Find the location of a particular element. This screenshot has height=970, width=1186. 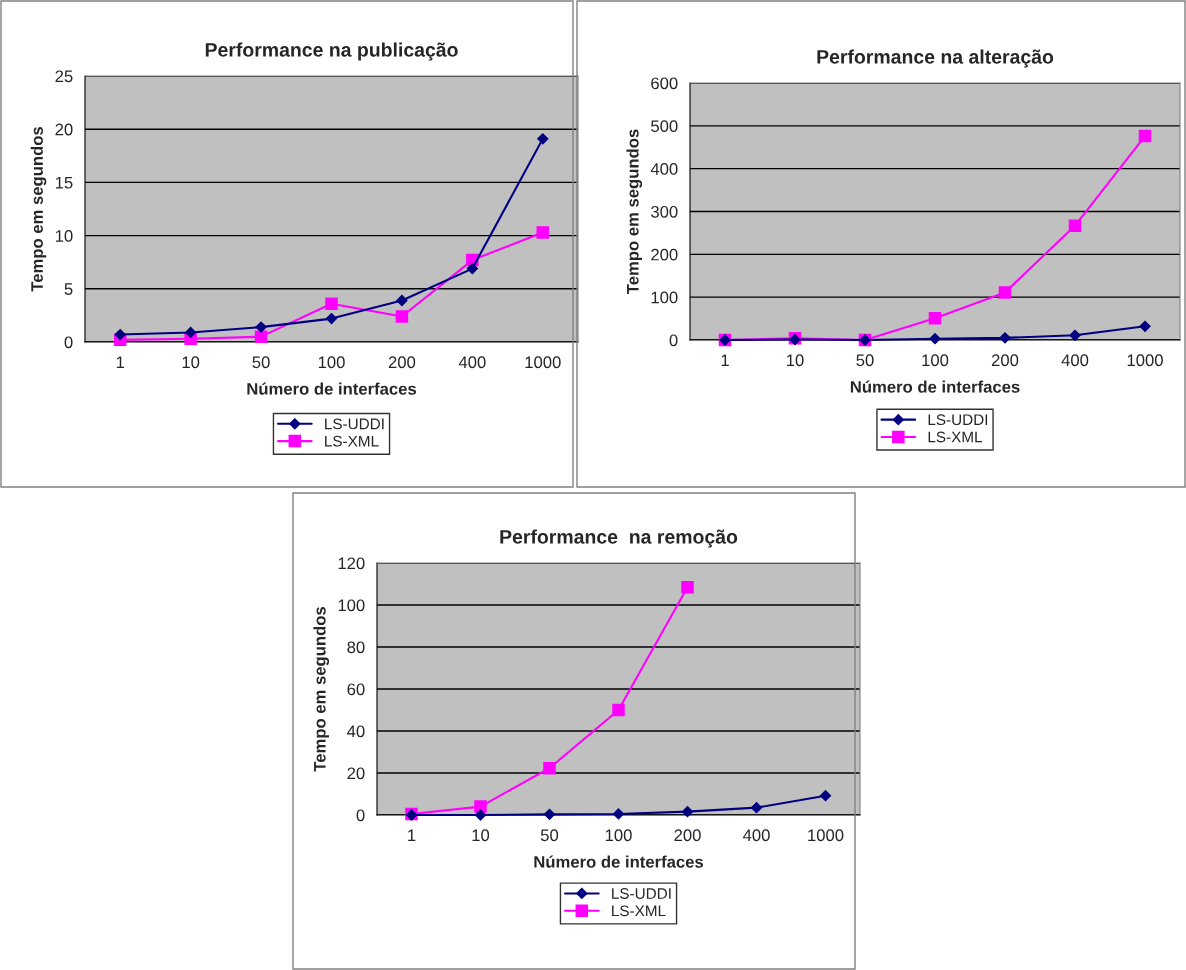

y-tick-label: 5 is located at coordinates (68, 289).